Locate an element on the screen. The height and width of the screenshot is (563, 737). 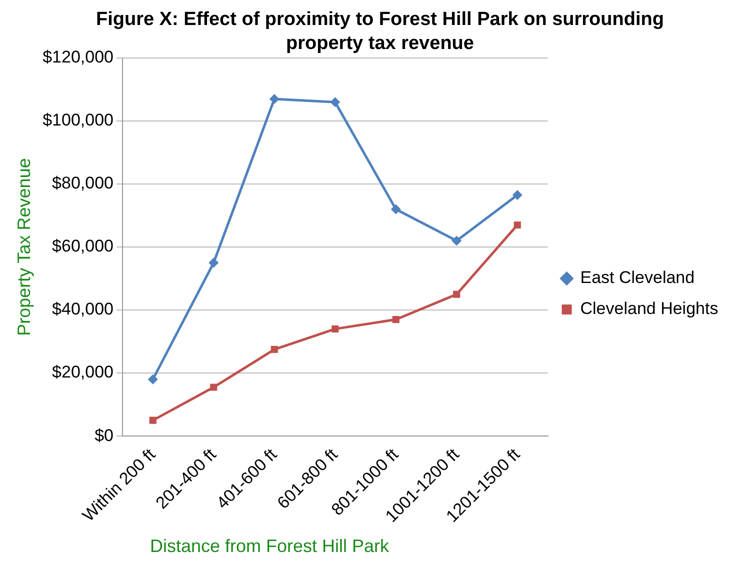
y-tick-label: $60,000 is located at coordinates (83, 246).